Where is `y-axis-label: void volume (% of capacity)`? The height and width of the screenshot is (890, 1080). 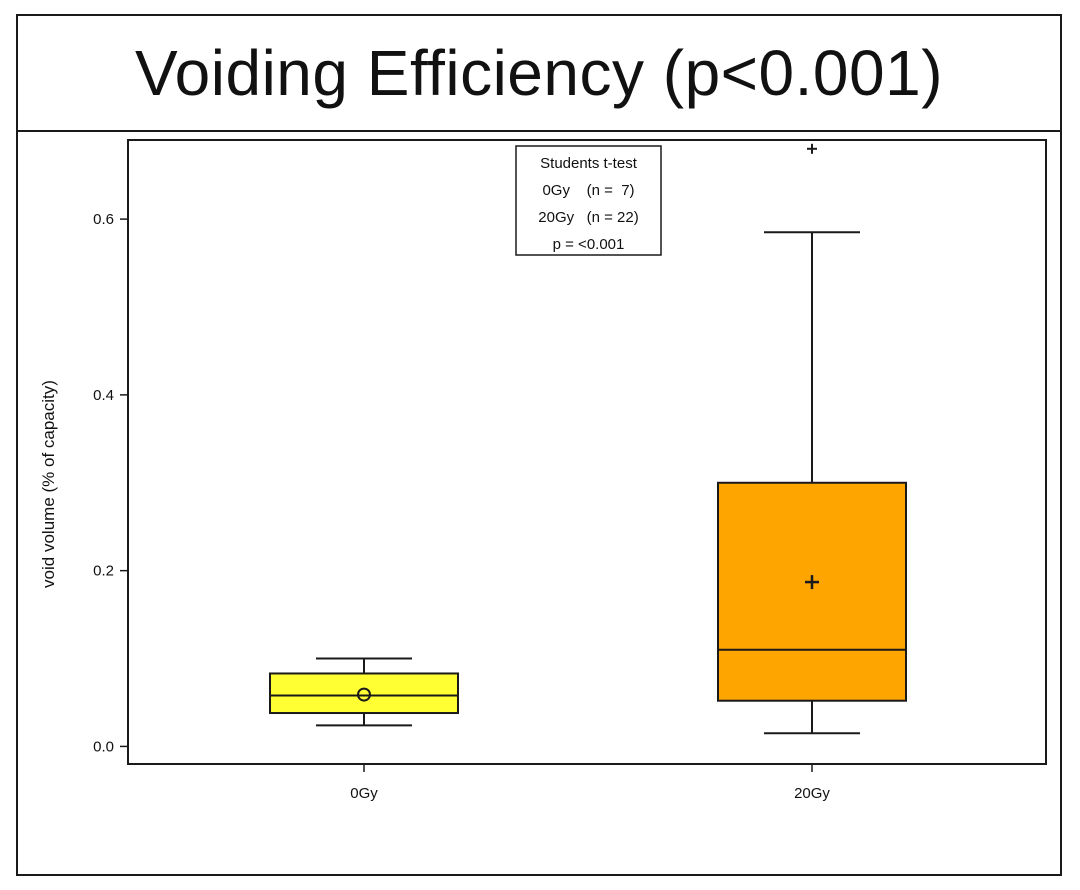 y-axis-label: void volume (% of capacity) is located at coordinates (48, 484).